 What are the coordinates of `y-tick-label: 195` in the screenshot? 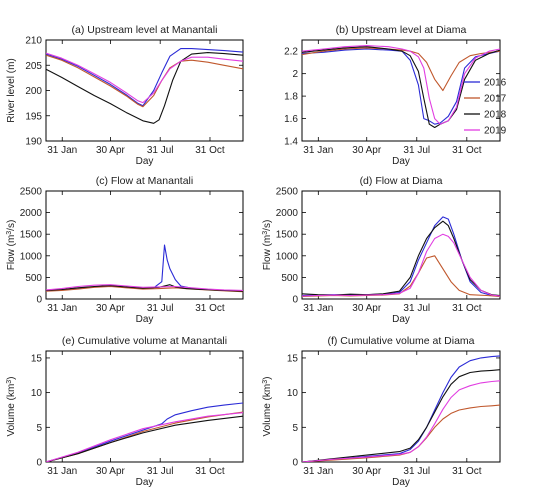 It's located at (33, 116).